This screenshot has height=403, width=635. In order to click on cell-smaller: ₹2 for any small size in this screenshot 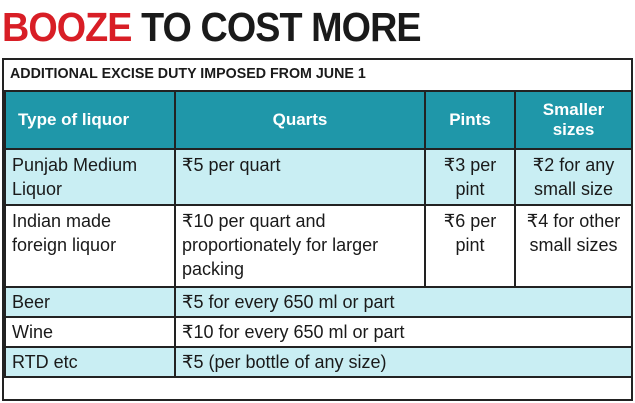, I will do `click(573, 177)`.